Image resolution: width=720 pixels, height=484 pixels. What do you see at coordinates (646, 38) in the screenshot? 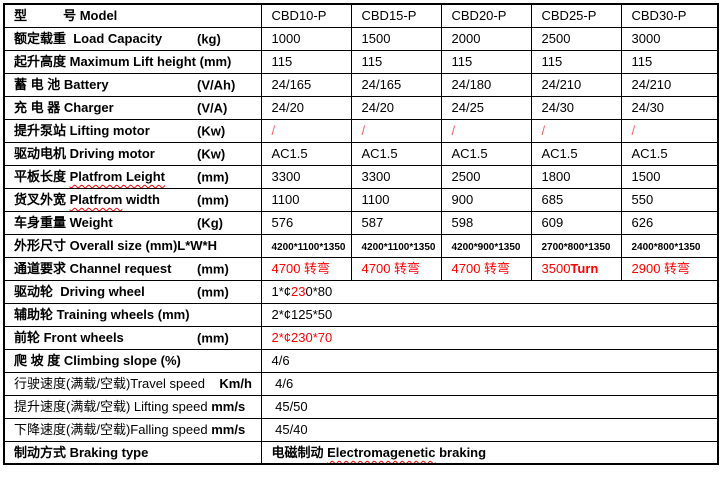
I see `text-segment: 3000` at bounding box center [646, 38].